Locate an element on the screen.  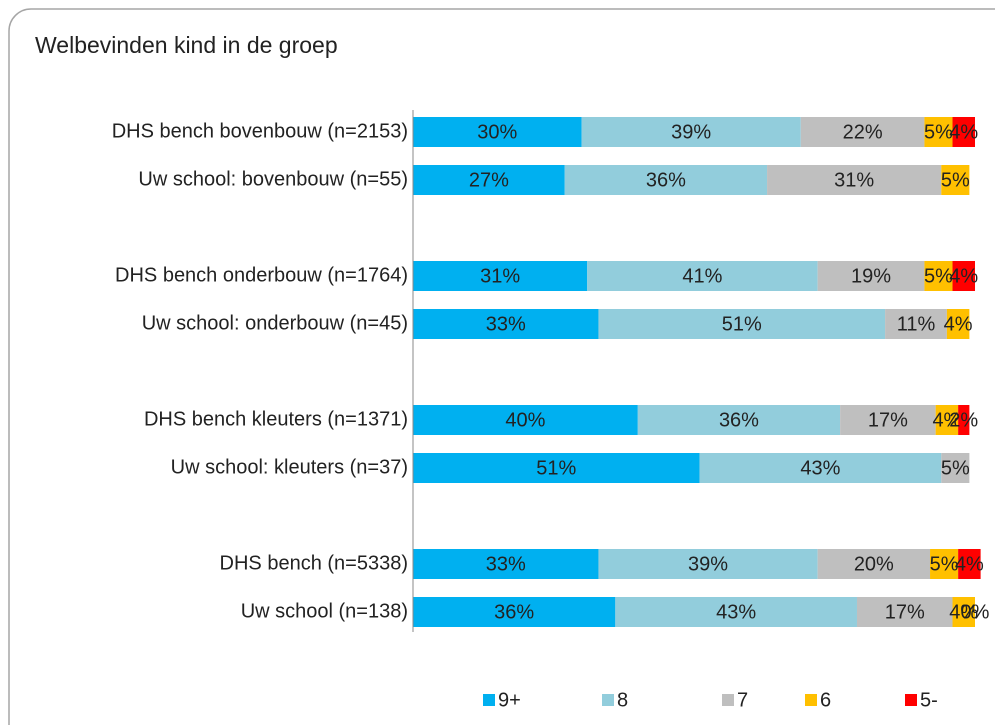
y-tick-label: Uw school (n=138) is located at coordinates (324, 611).